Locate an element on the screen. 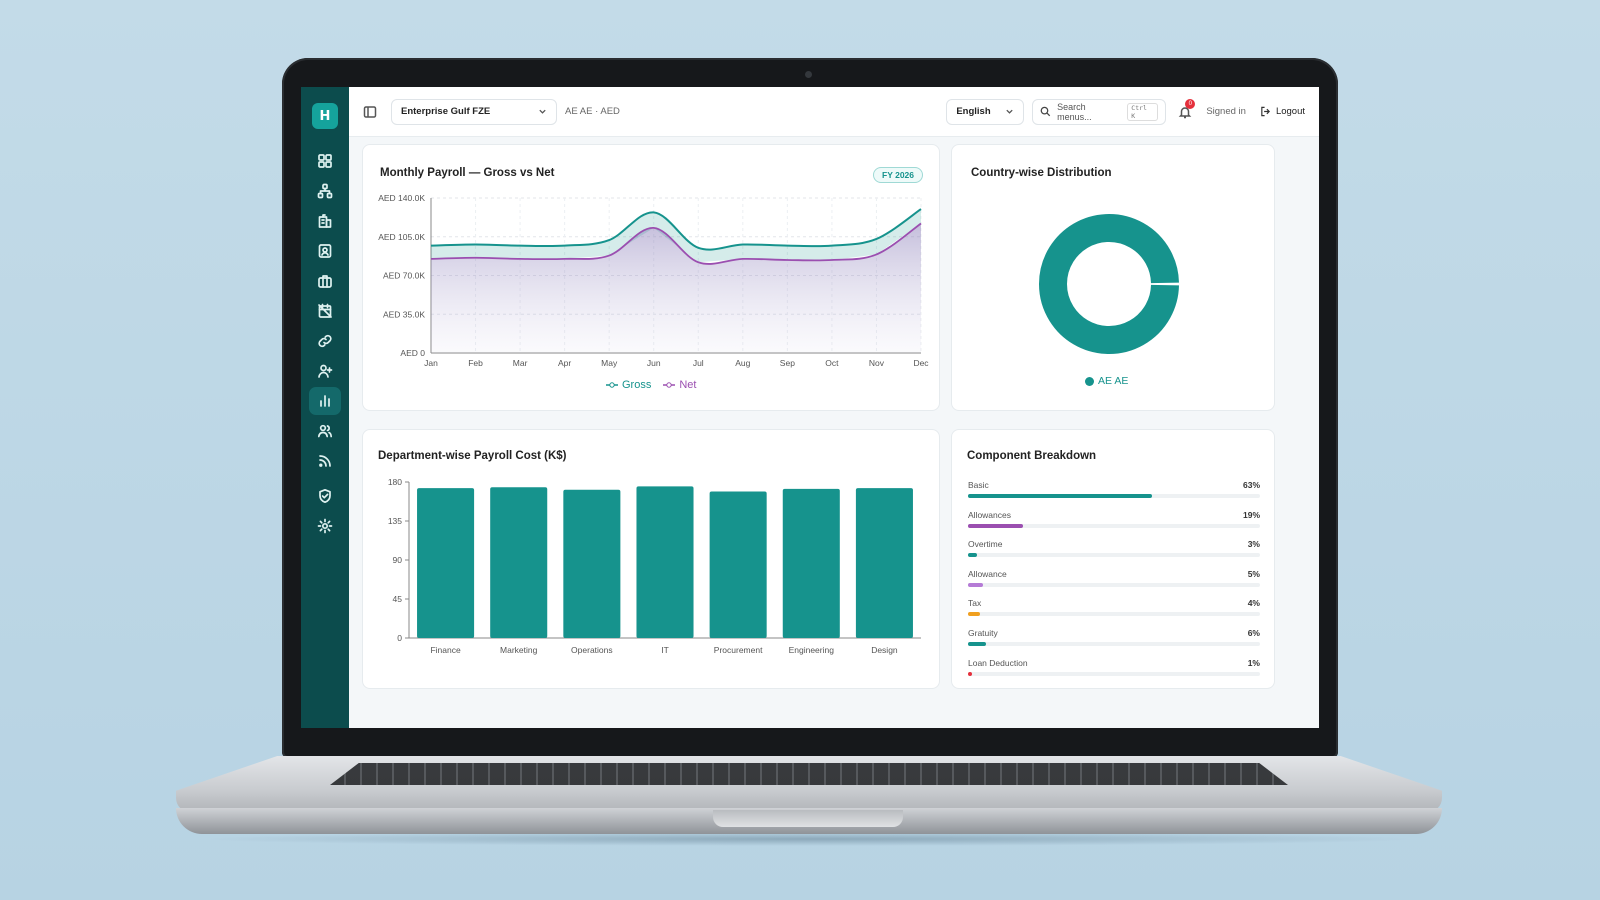 Image resolution: width=1600 pixels, height=900 pixels. sidebar-item-employees is located at coordinates (325, 251).